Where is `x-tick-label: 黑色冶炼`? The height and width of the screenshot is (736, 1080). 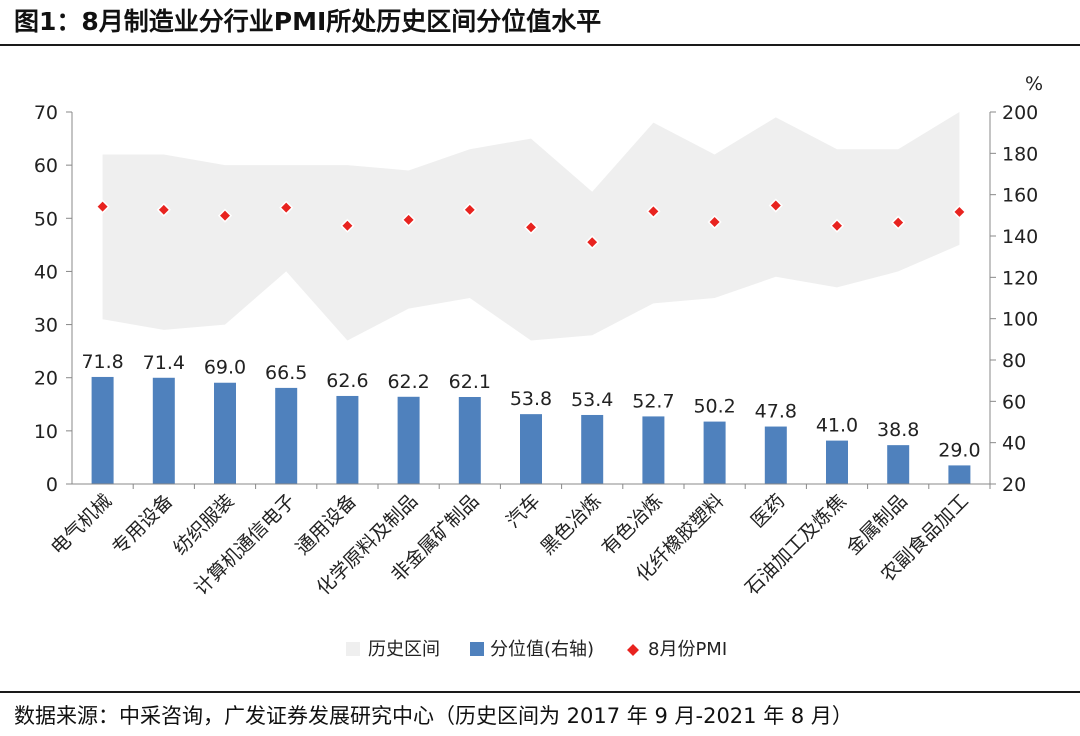 x-tick-label: 黑色冶炼 is located at coordinates (570, 524).